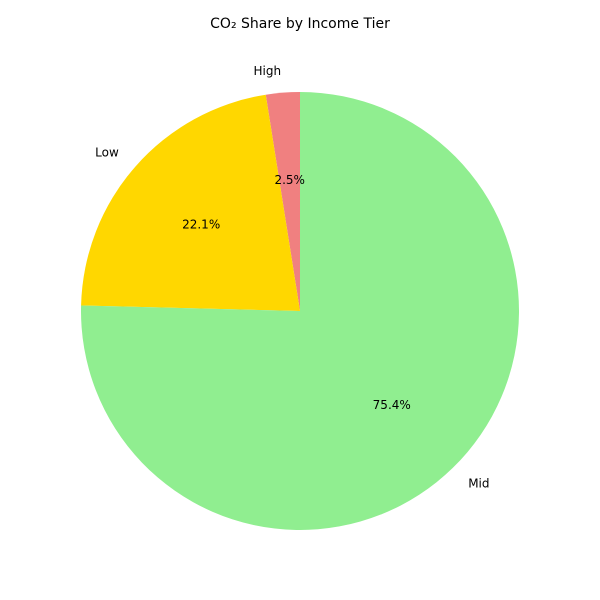  What do you see at coordinates (478, 483) in the screenshot?
I see `slice-label-mid: Mid` at bounding box center [478, 483].